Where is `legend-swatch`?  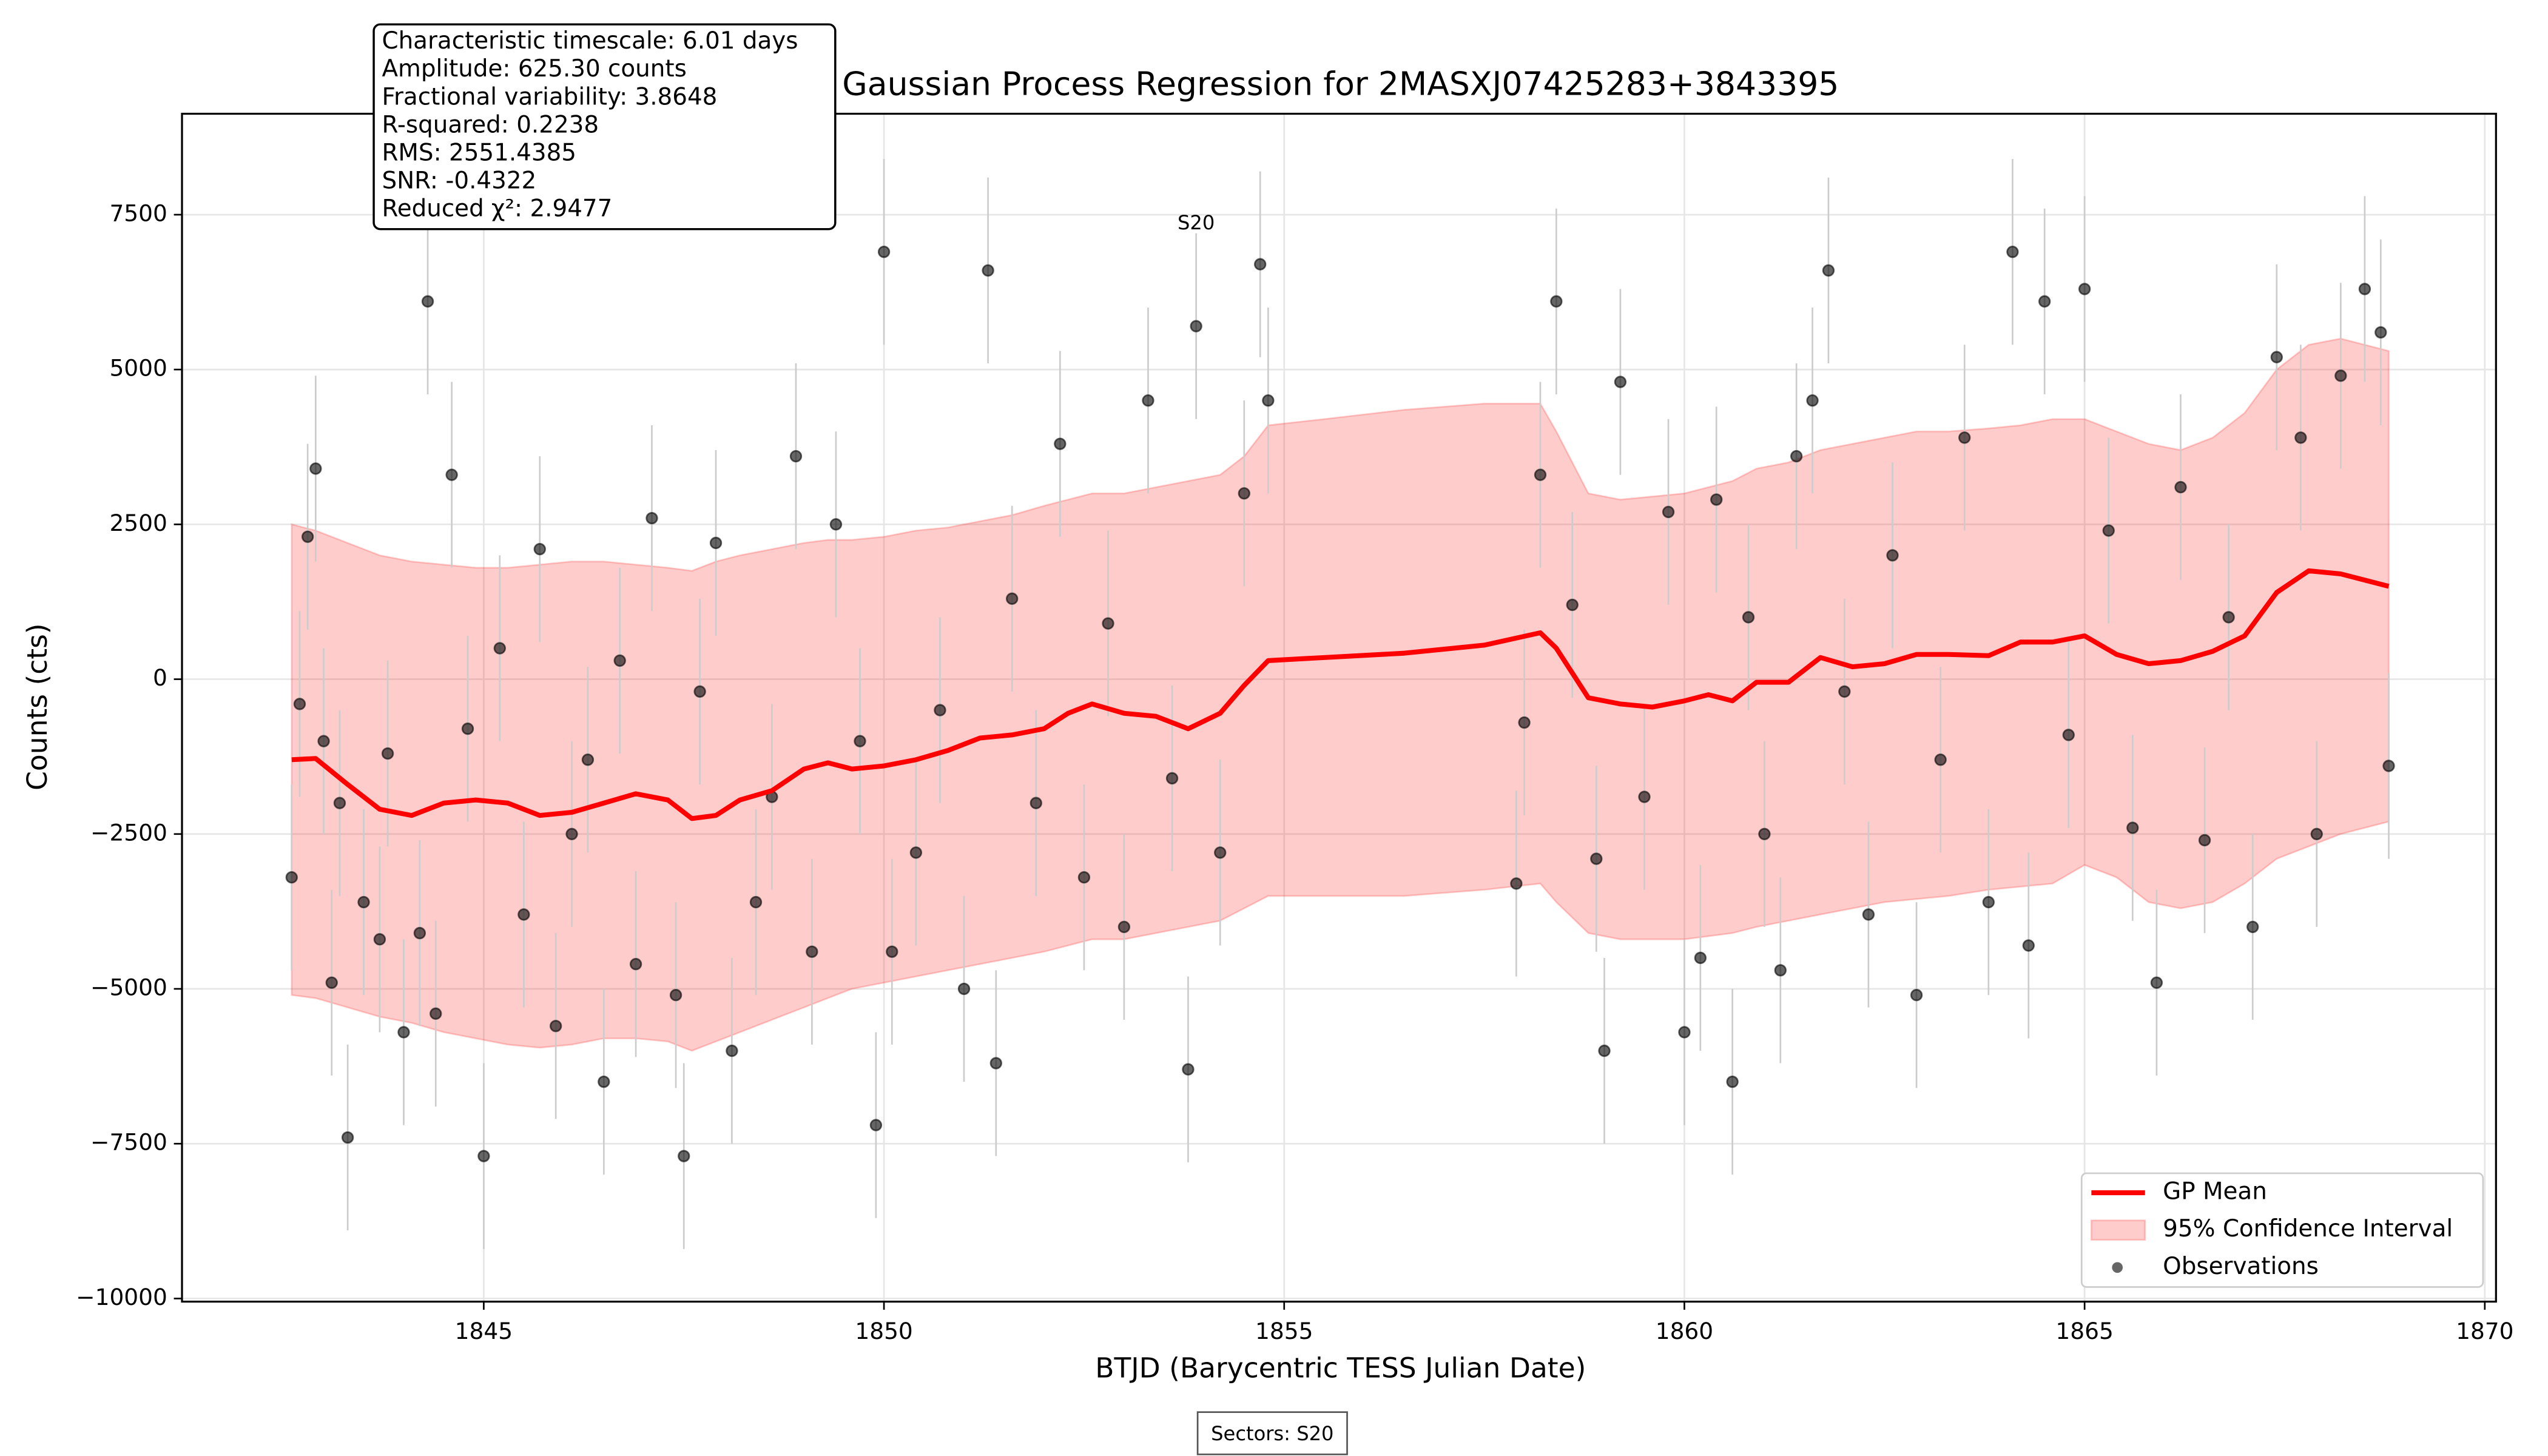
legend-swatch is located at coordinates (2117, 1267).